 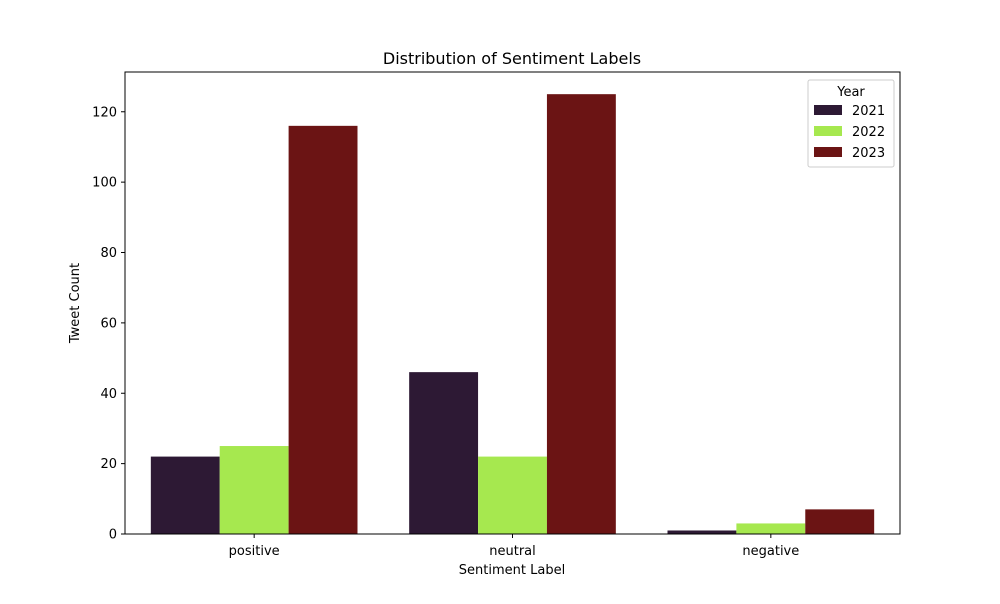 I want to click on x-tick-label: neutral, so click(x=512, y=551).